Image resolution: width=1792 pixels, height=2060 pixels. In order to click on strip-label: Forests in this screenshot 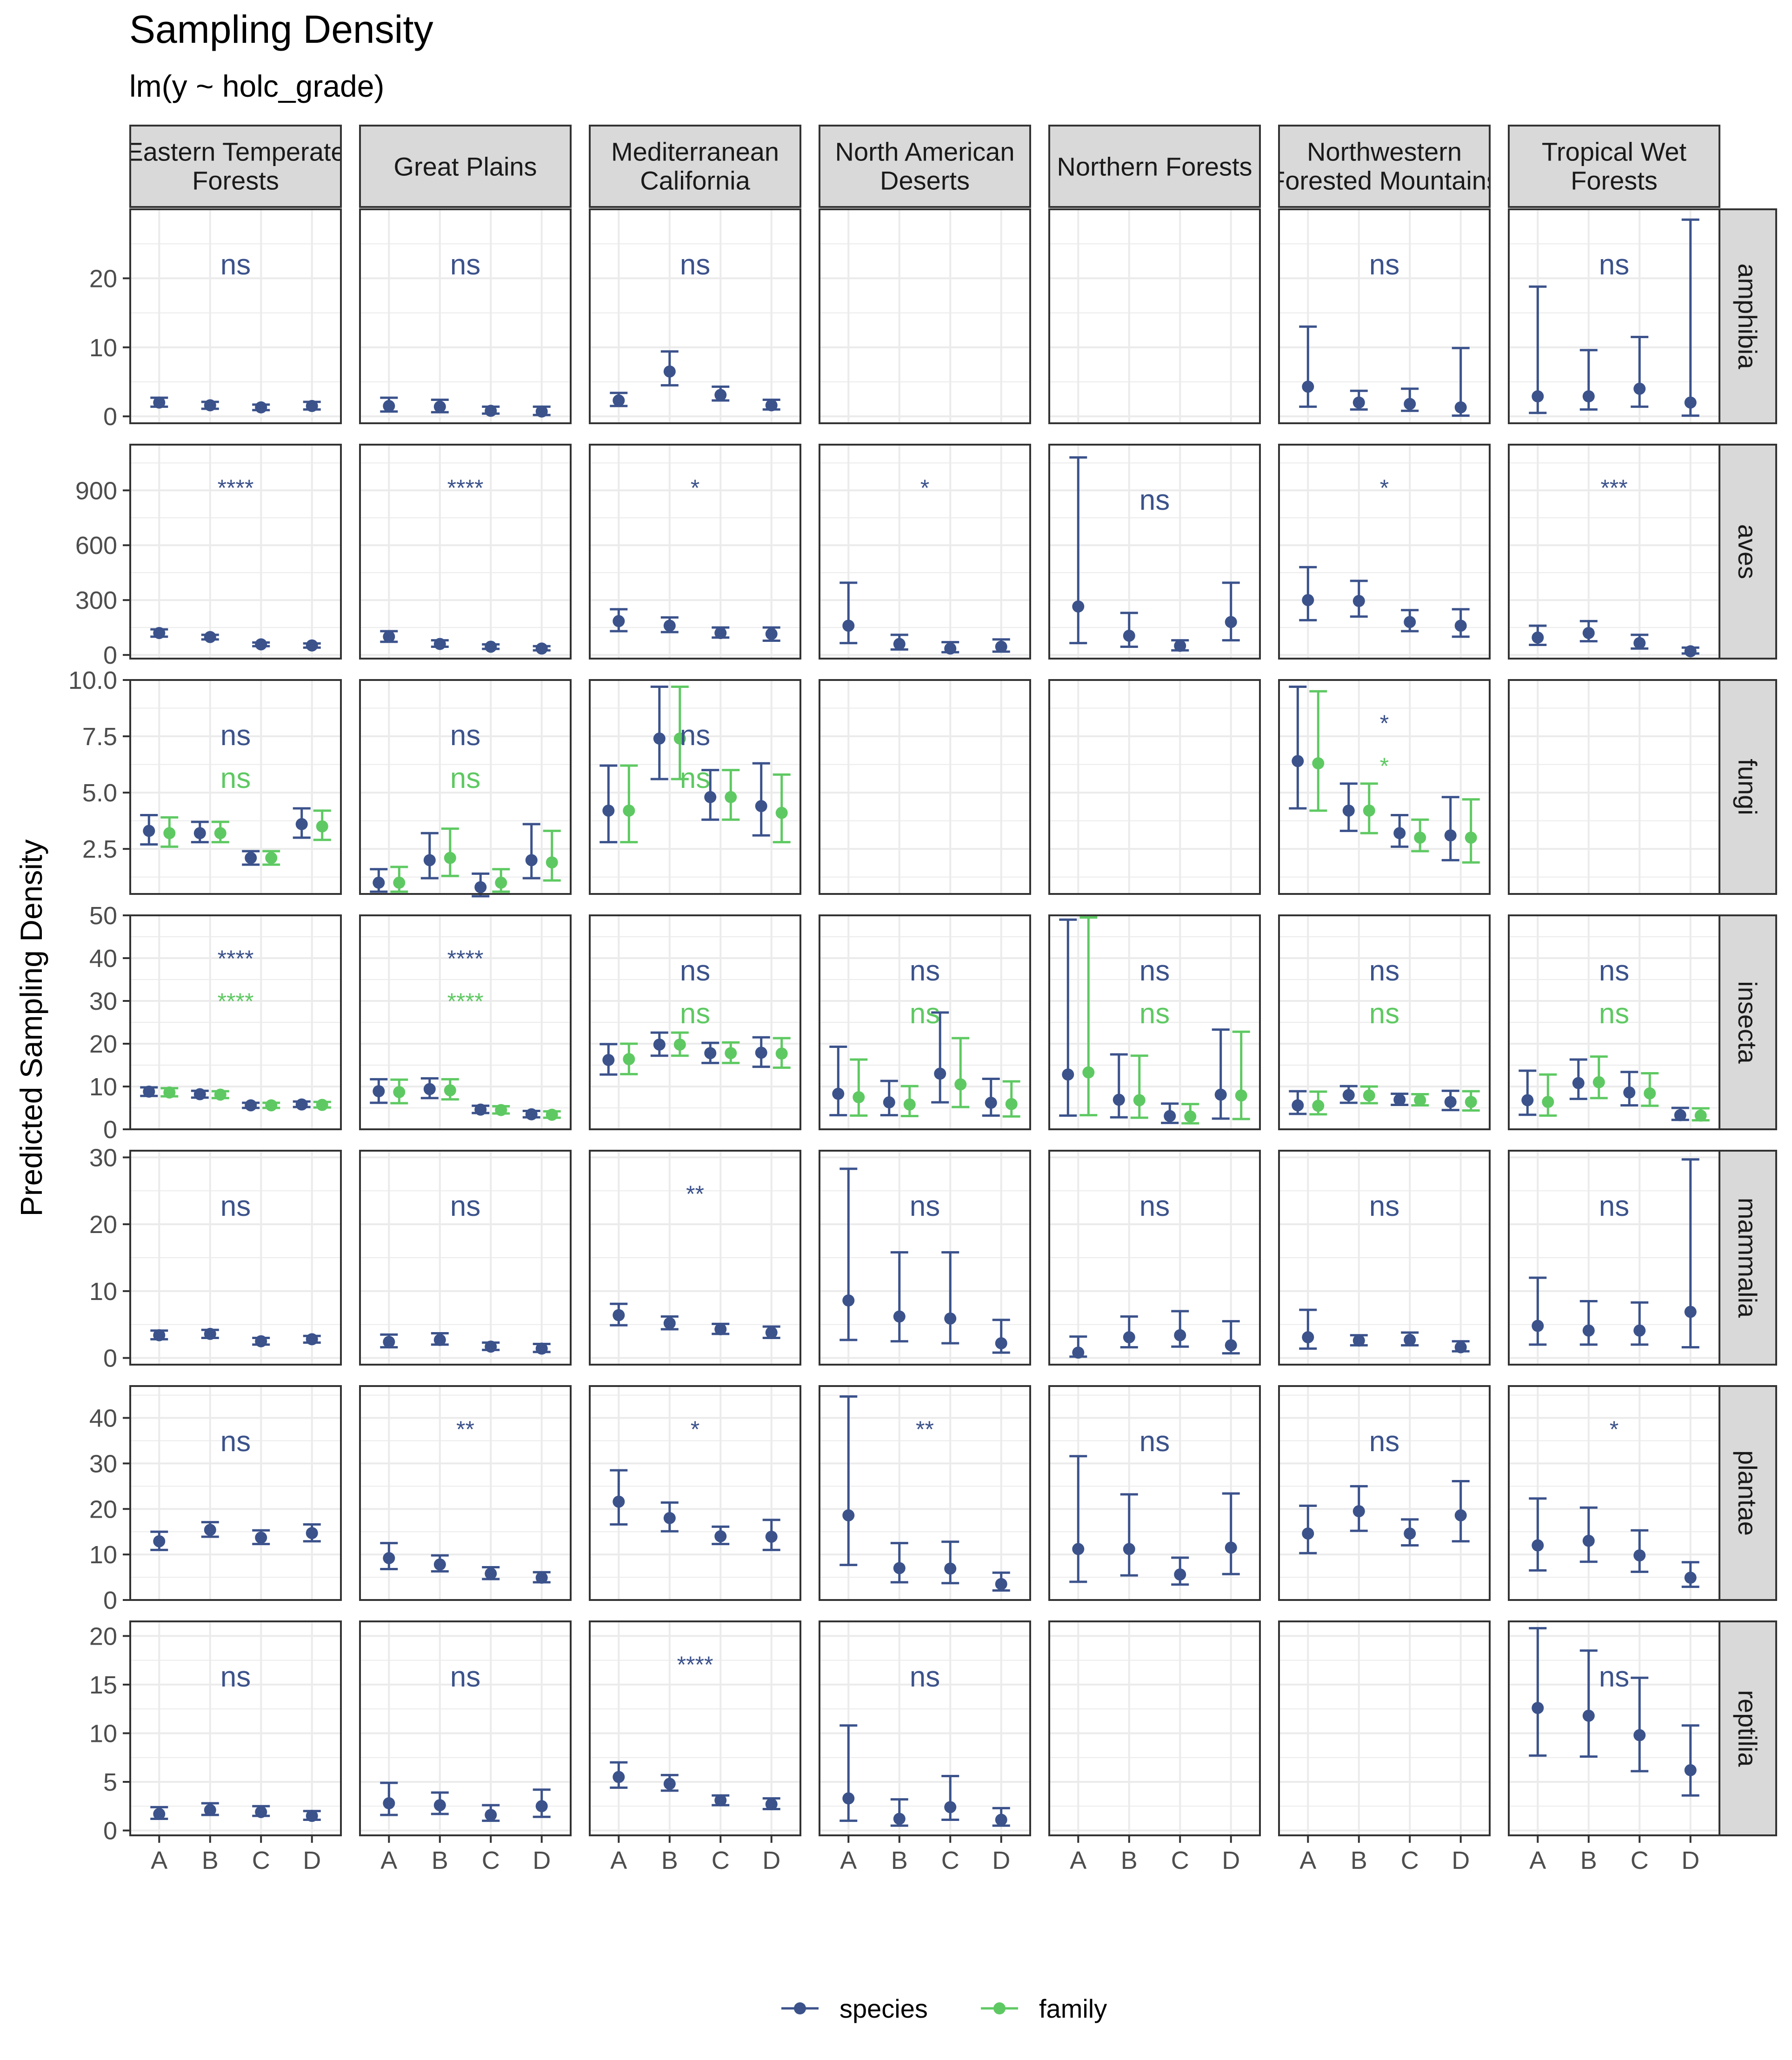, I will do `click(236, 180)`.